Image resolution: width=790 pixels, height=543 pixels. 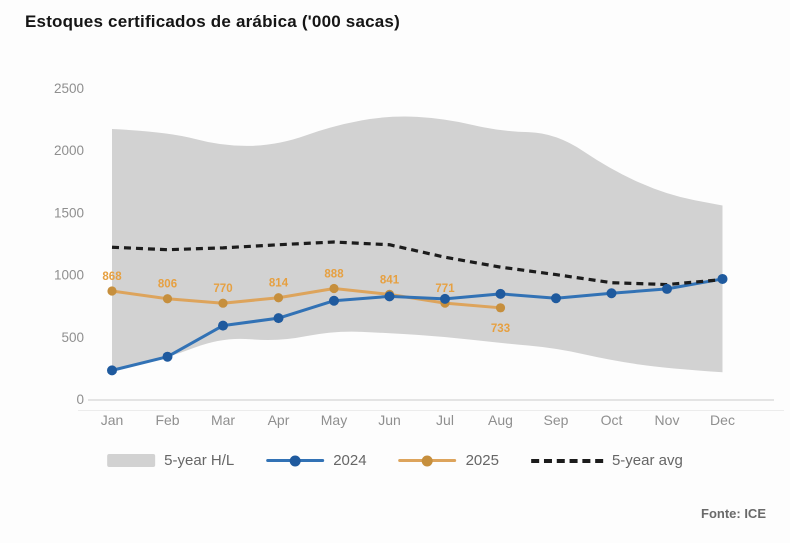 I want to click on marker-2025-Aug, so click(x=500, y=308).